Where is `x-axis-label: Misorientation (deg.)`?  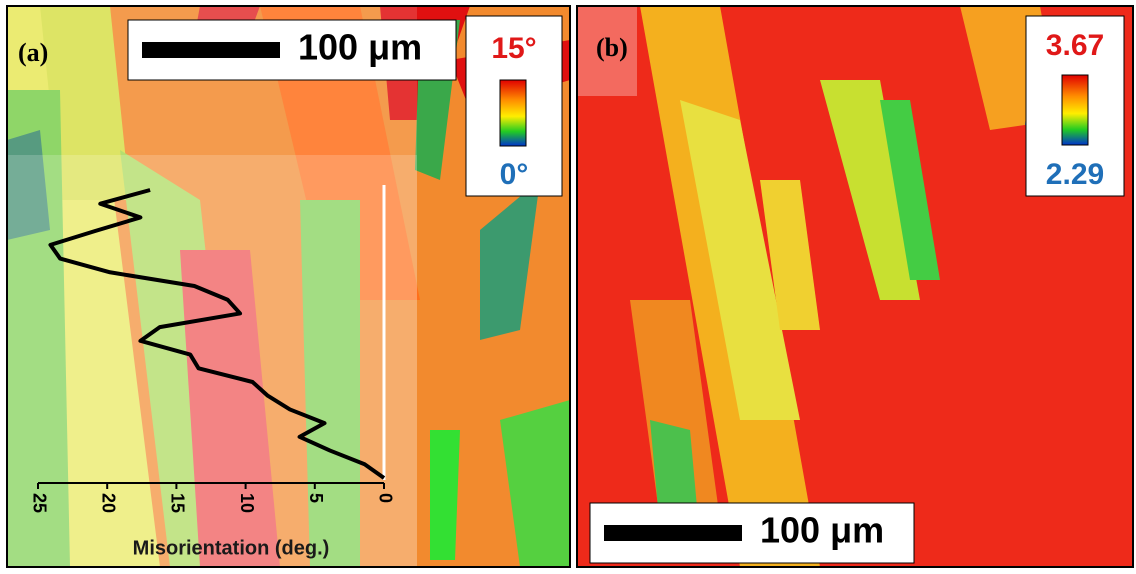
x-axis-label: Misorientation (deg.) is located at coordinates (231, 548).